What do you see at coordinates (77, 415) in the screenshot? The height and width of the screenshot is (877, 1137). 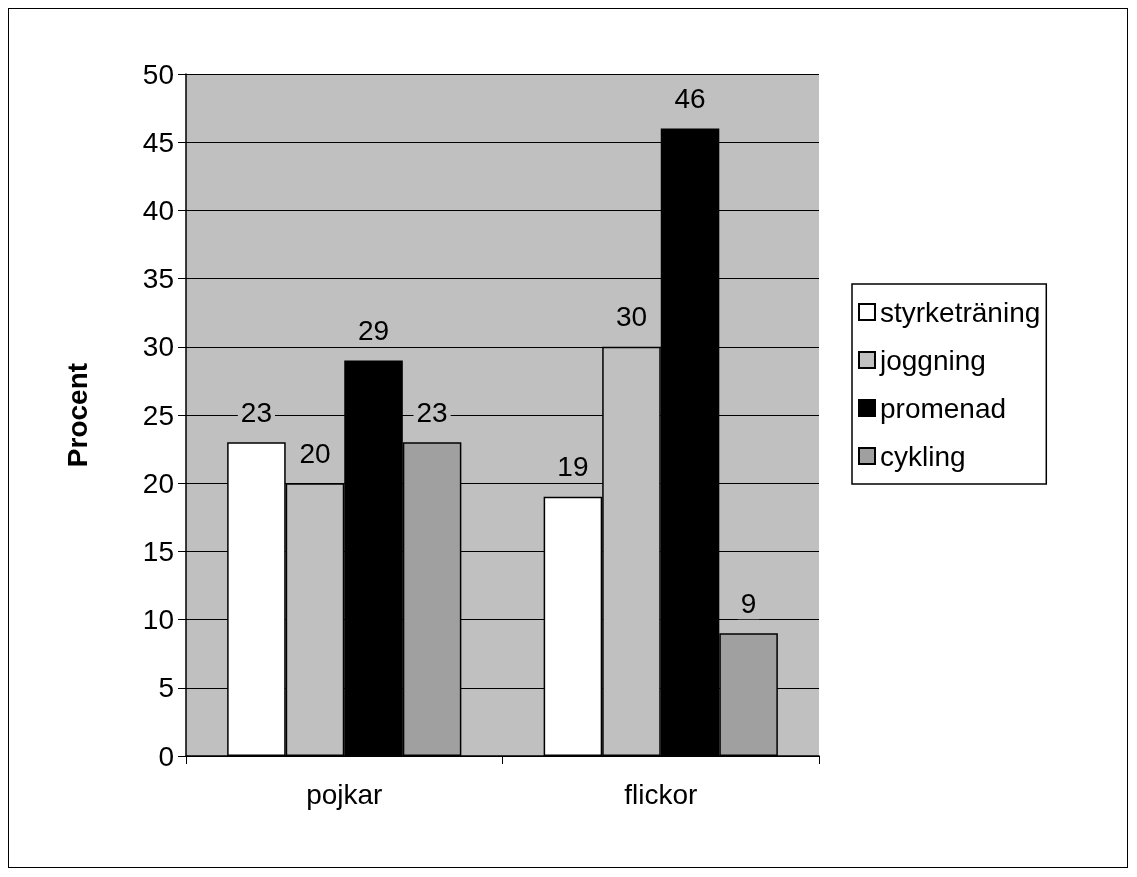 I see `y-axis-title: Procent` at bounding box center [77, 415].